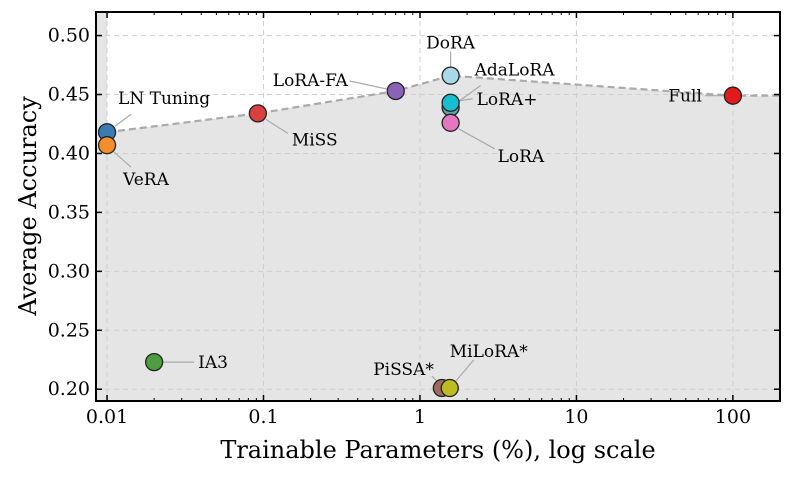 This screenshot has height=477, width=793. I want to click on point-label-full: Full, so click(685, 97).